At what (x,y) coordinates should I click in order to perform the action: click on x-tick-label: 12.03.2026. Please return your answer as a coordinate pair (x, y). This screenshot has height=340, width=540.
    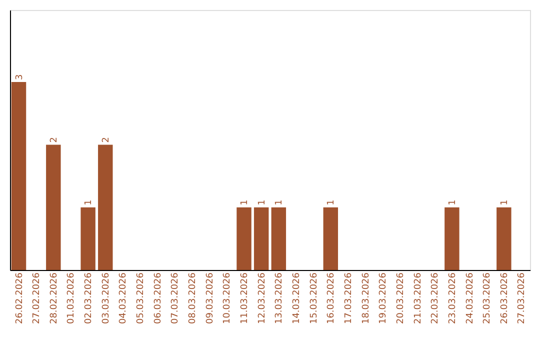
    Looking at the image, I should click on (262, 298).